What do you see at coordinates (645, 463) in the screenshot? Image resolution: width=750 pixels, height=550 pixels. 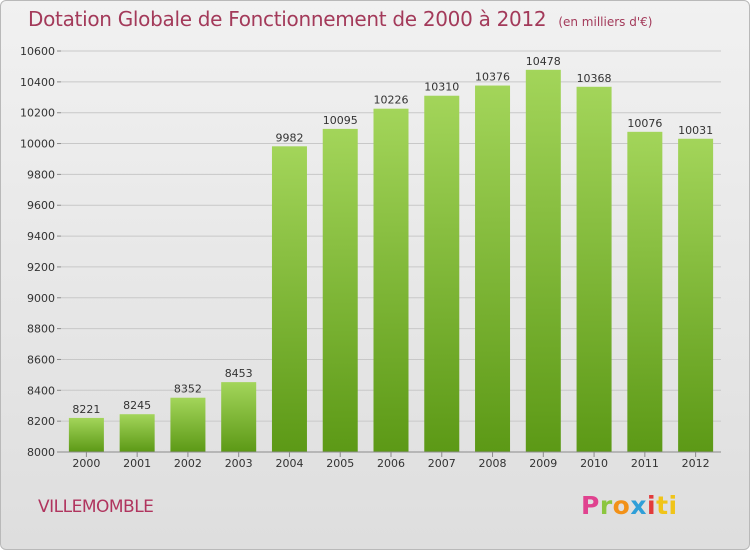 I see `x-tick-label: 2011` at bounding box center [645, 463].